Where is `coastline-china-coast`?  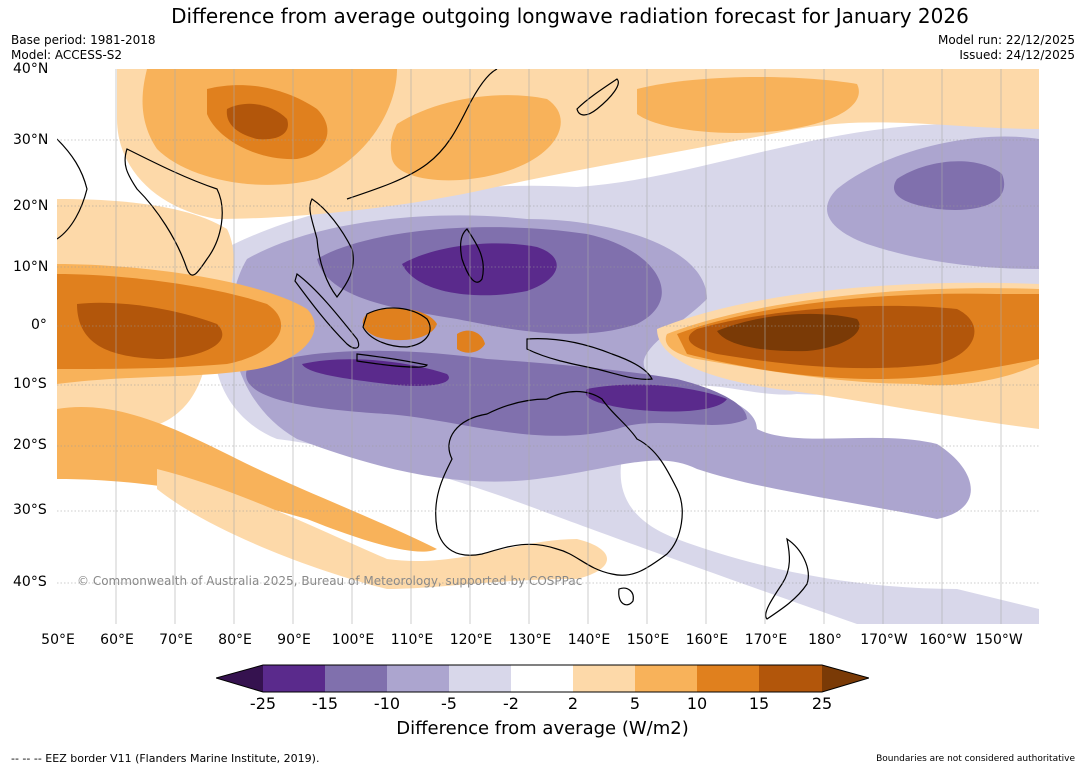
coastline-china-coast is located at coordinates (422, 134).